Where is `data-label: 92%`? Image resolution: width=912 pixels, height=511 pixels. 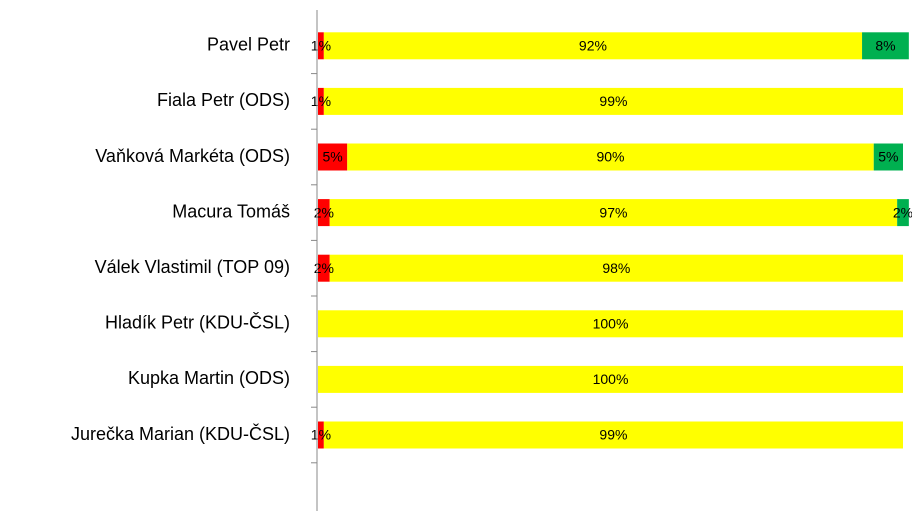
data-label: 92% is located at coordinates (593, 46).